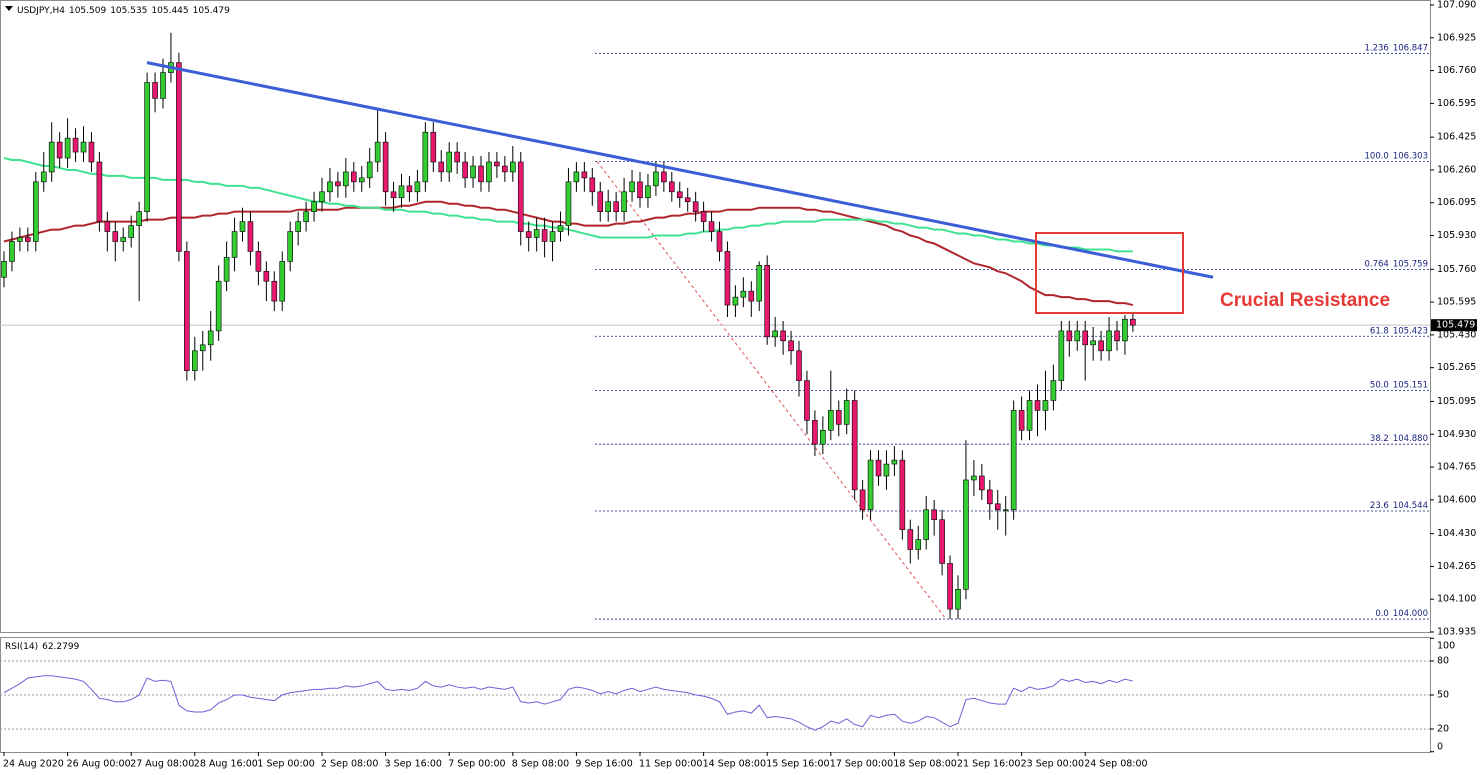 This screenshot has height=775, width=1480. What do you see at coordinates (734, 764) in the screenshot?
I see `x-tick-label: 14 Sep 08:00` at bounding box center [734, 764].